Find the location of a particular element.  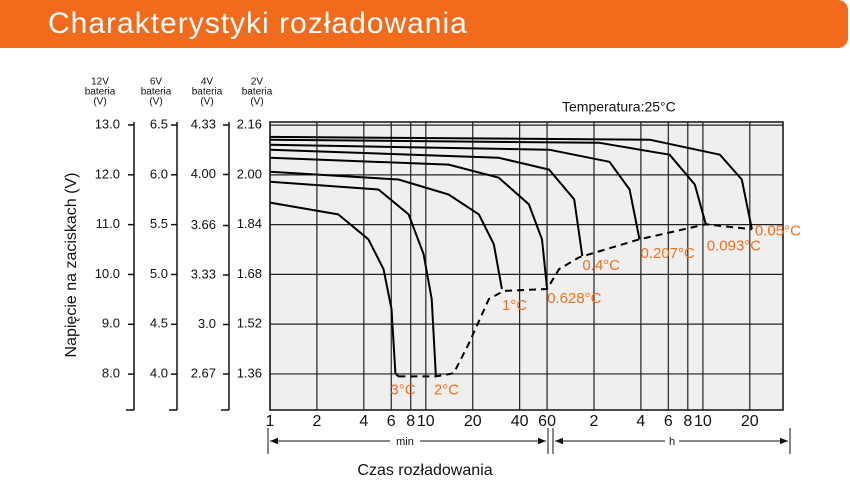

y-tick-label: 13.0 is located at coordinates (107, 123).